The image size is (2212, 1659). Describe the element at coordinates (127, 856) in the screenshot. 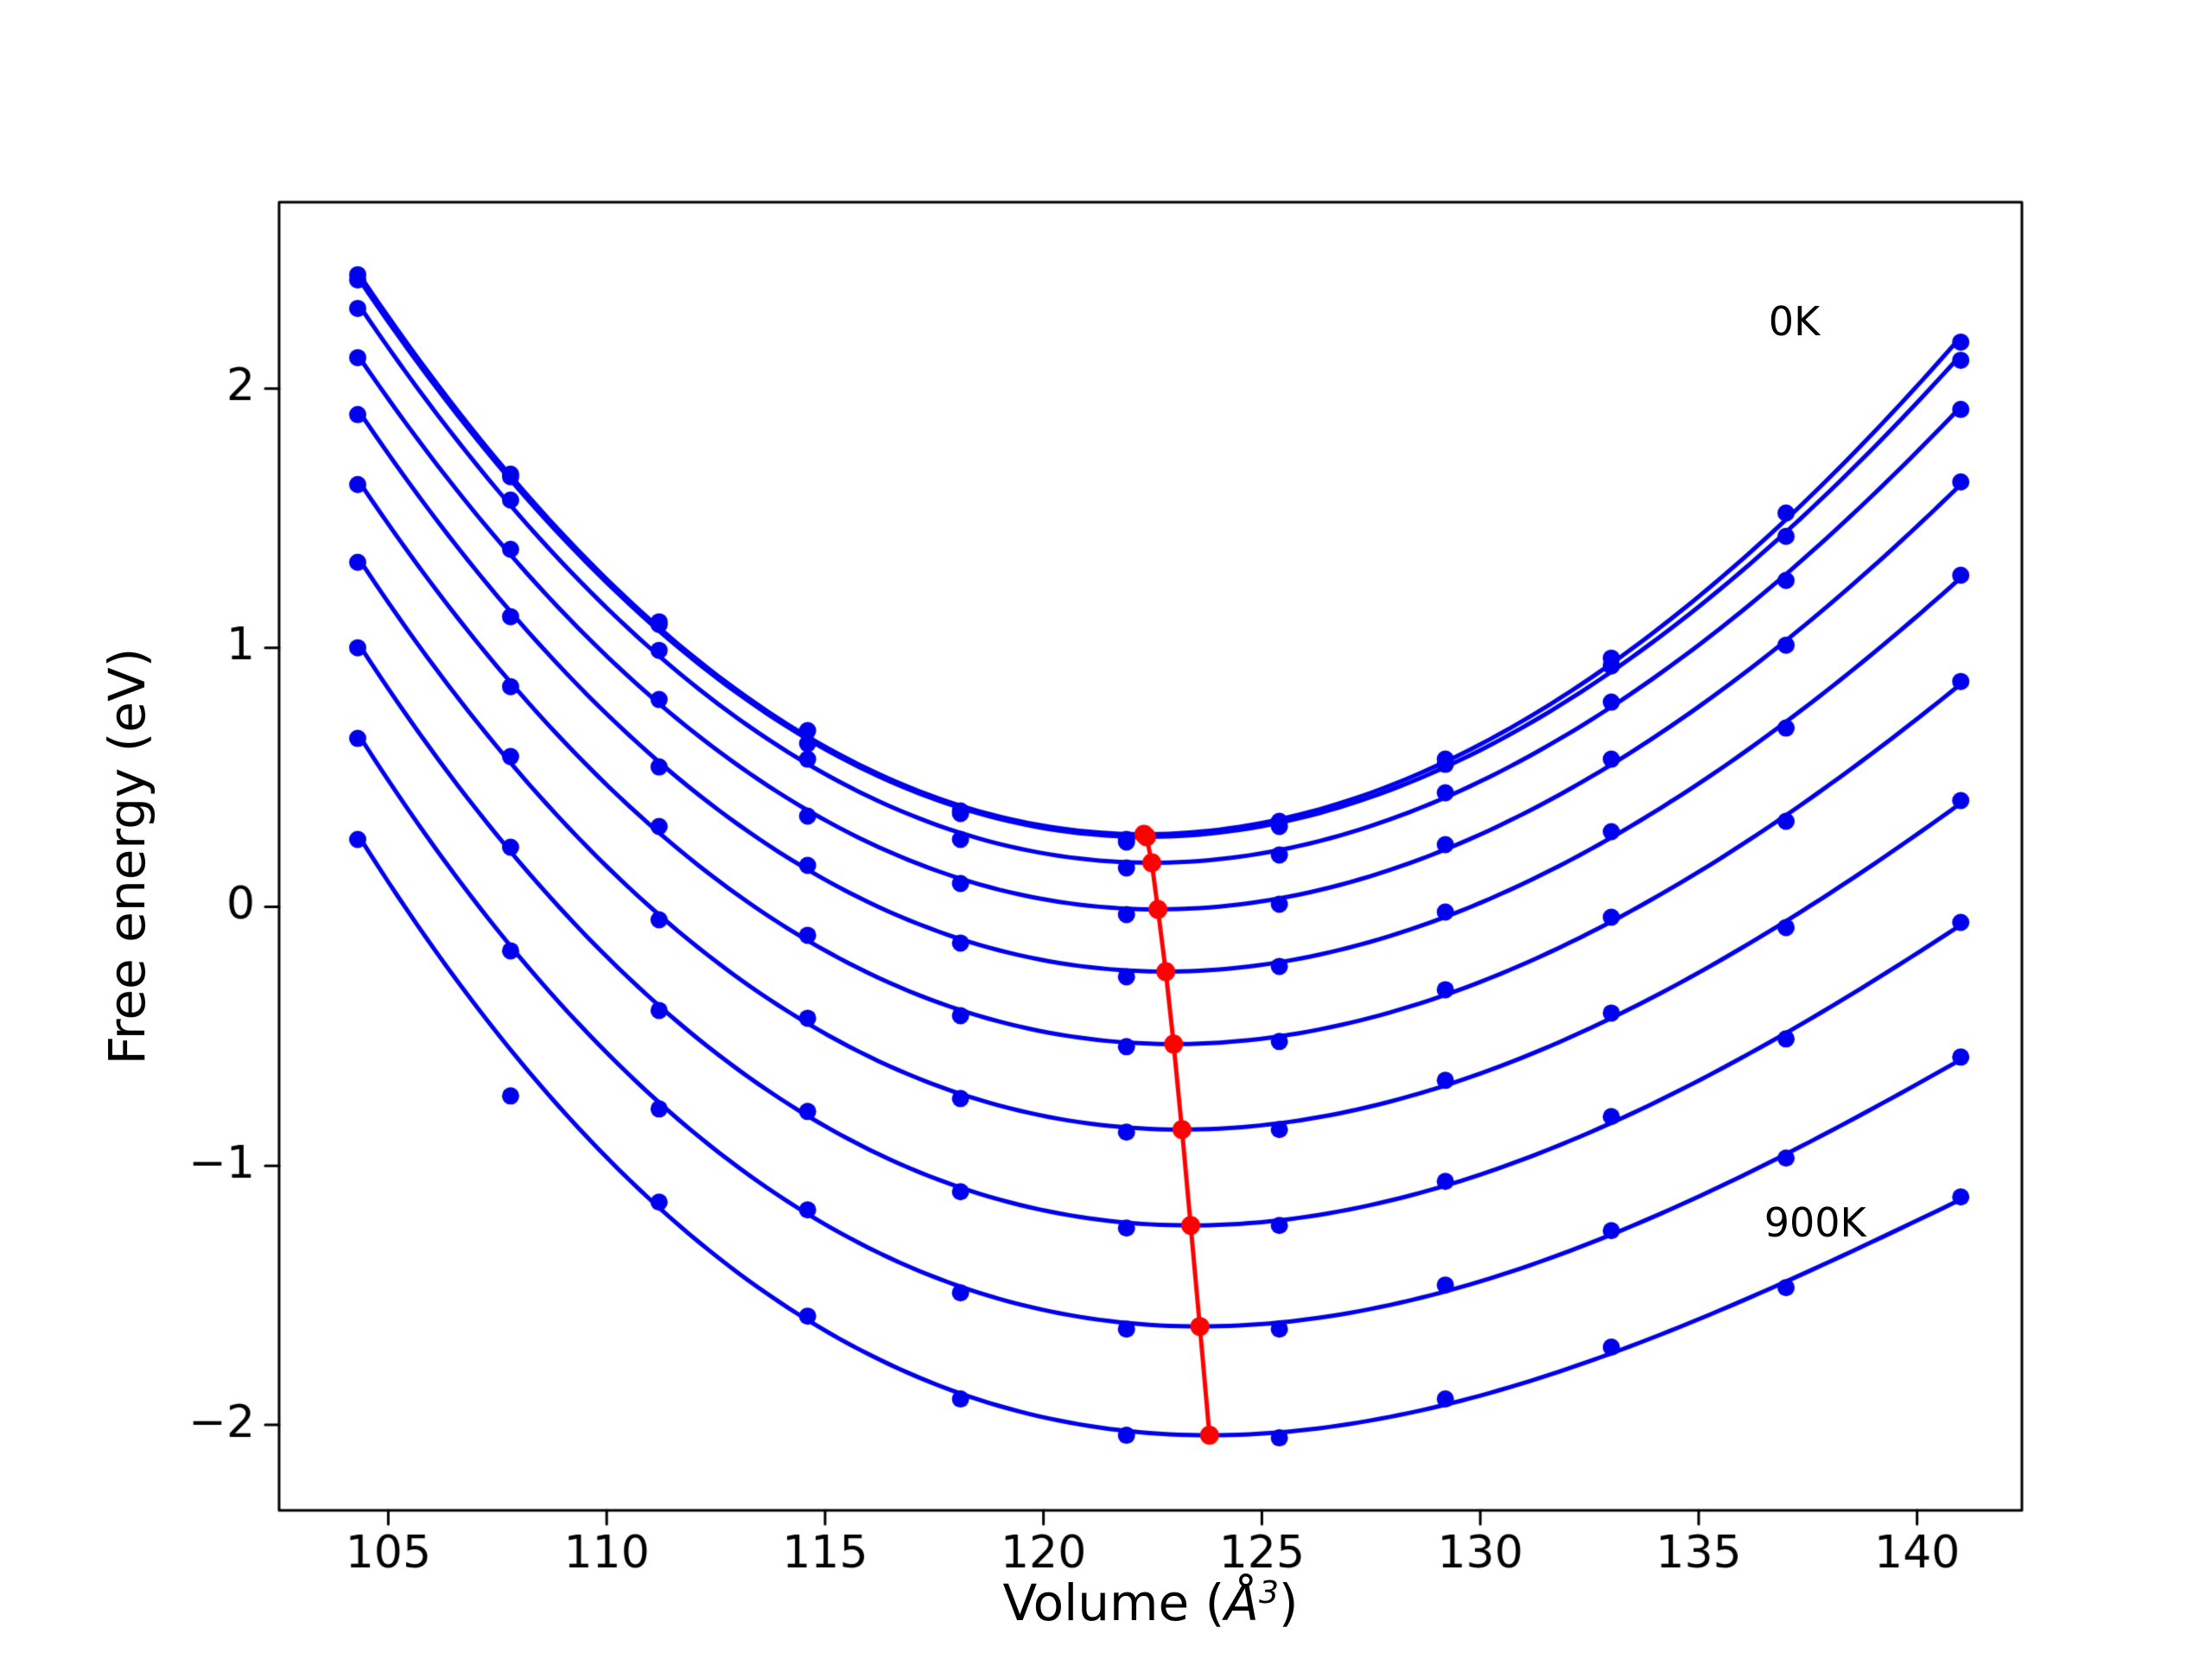

I see `y-axis-title: Free energy (eV)` at that location.